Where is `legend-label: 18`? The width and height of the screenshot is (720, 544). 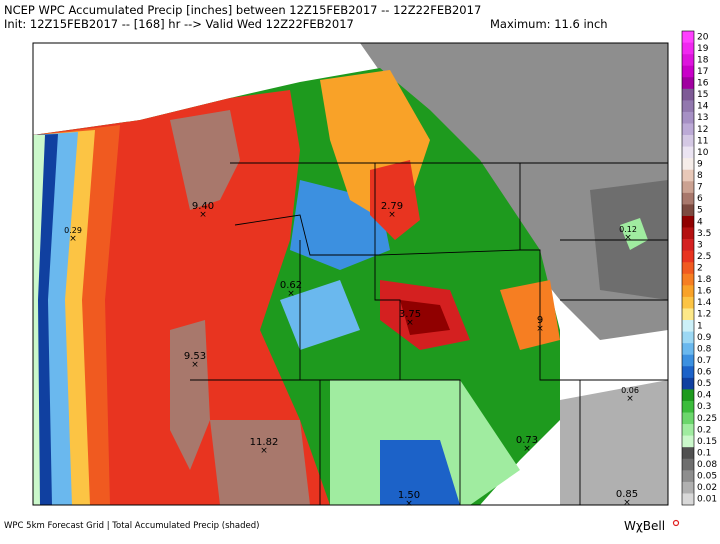 legend-label: 18 is located at coordinates (703, 60).